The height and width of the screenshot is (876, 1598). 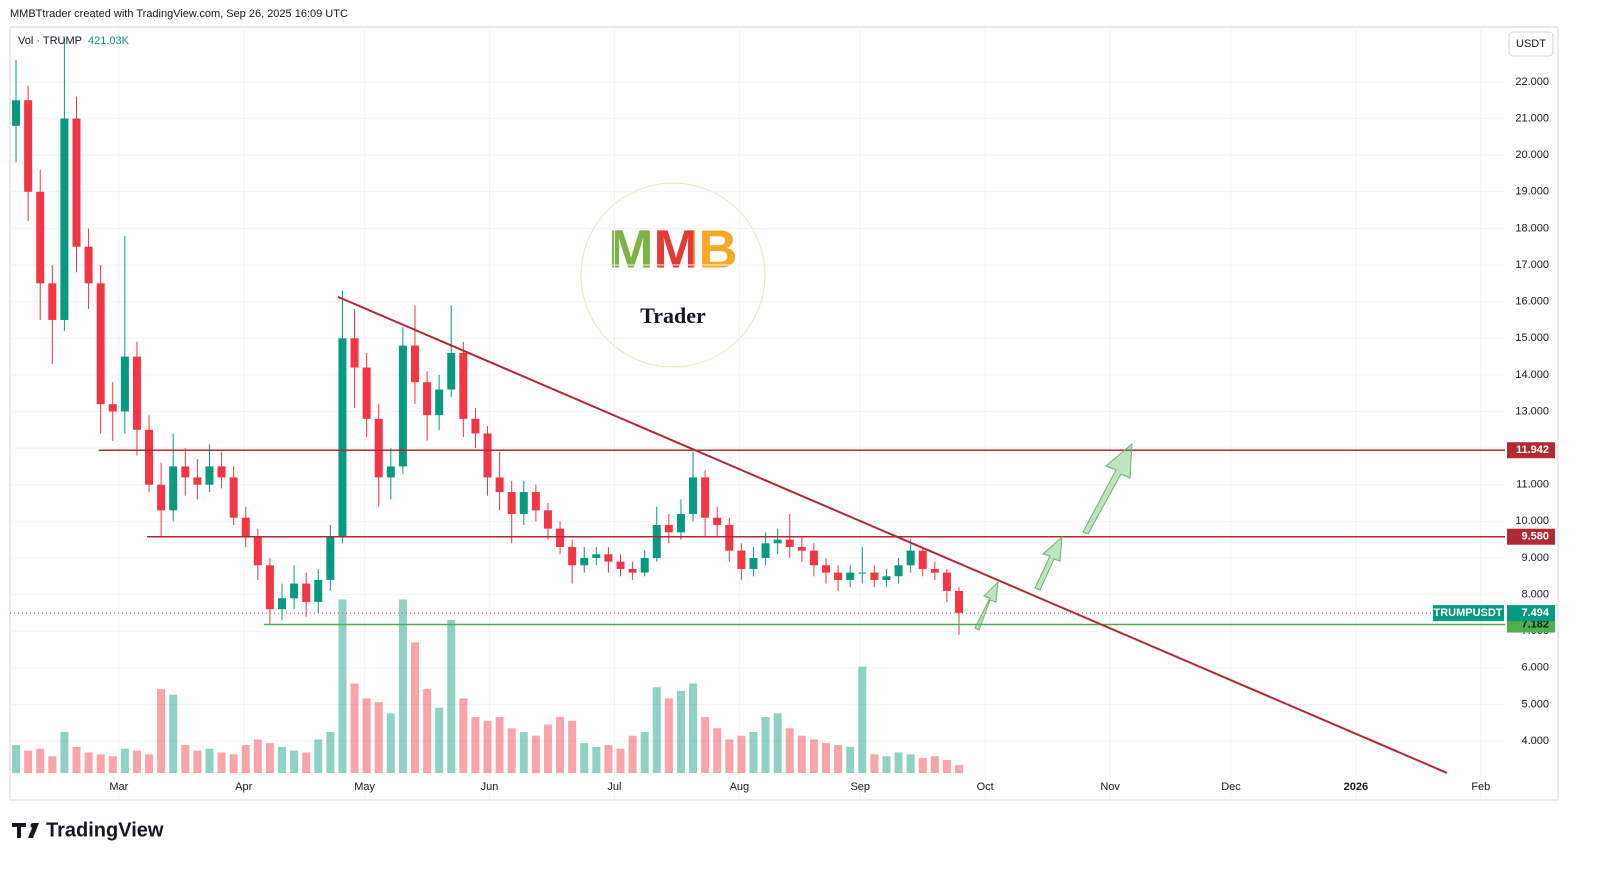 What do you see at coordinates (118, 787) in the screenshot?
I see `x-tick-label: Mar` at bounding box center [118, 787].